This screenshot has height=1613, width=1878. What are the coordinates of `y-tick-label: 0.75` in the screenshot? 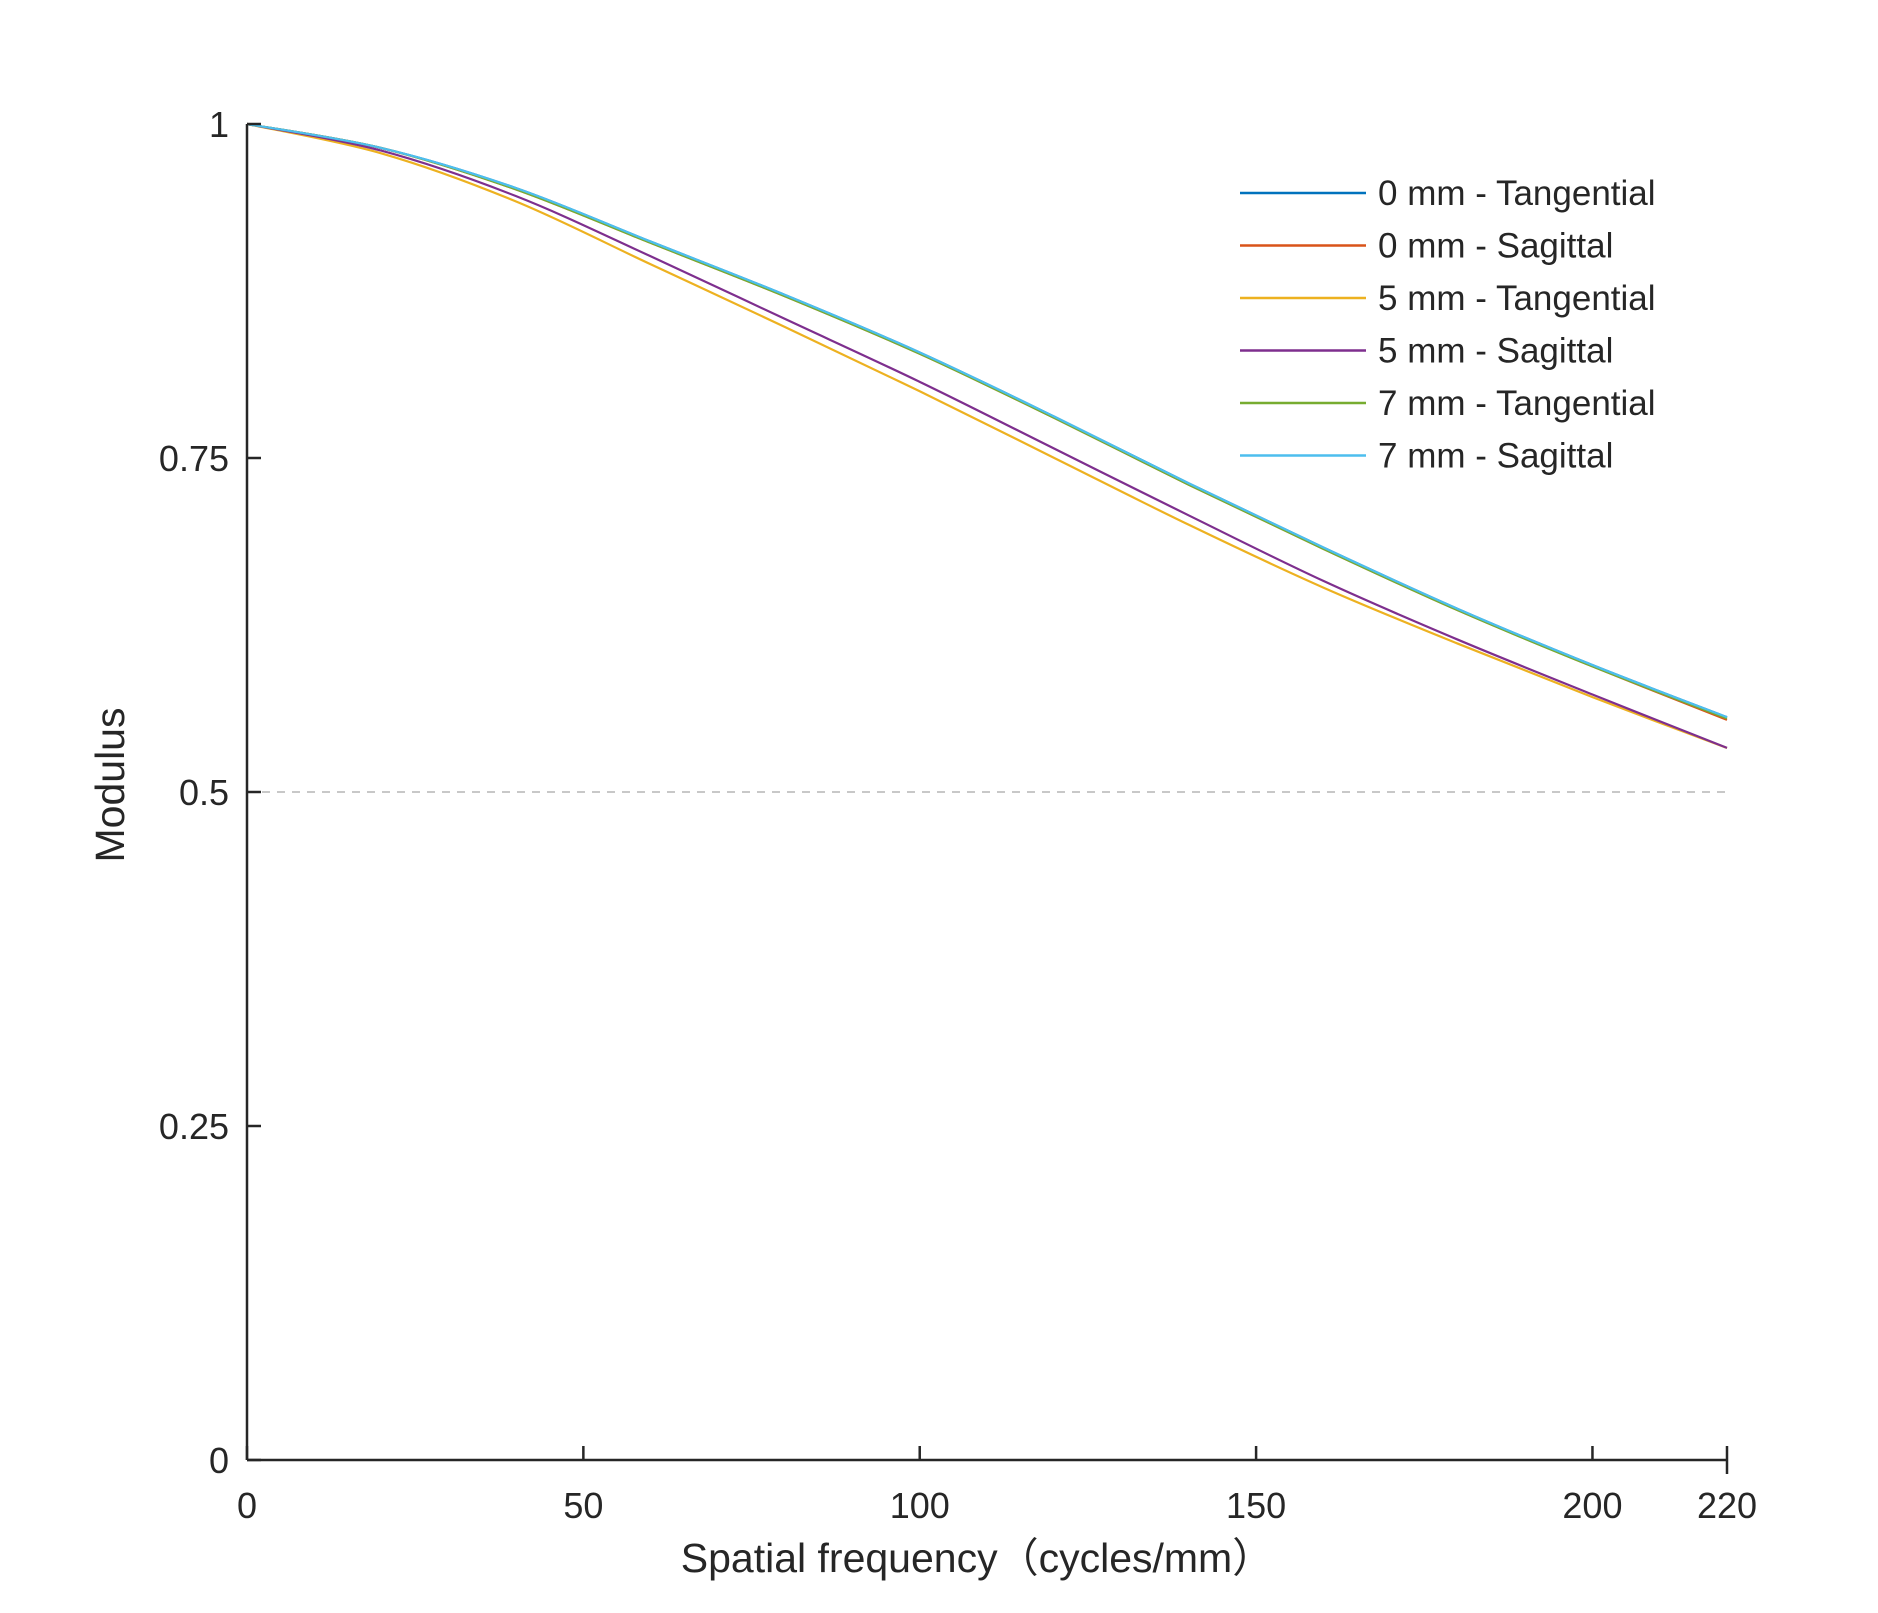 It's located at (194, 458).